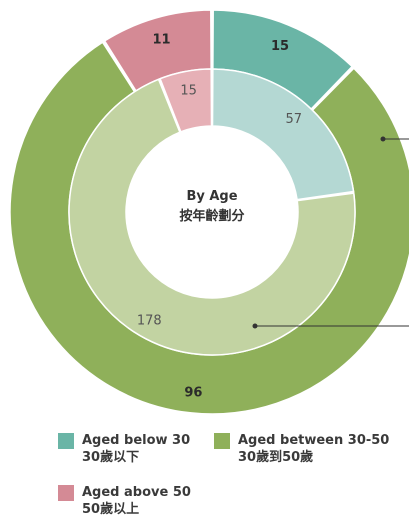 This screenshot has height=520, width=409. What do you see at coordinates (111, 509) in the screenshot?
I see `legend-label-zh: 50歲以上` at bounding box center [111, 509].